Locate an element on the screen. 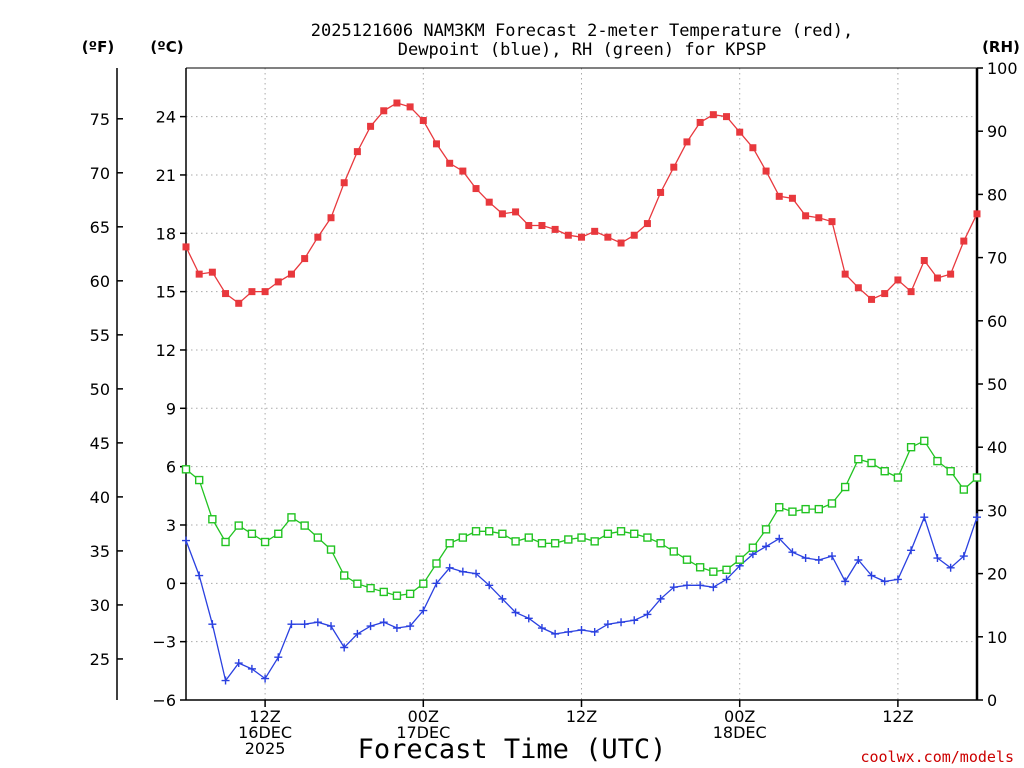  rh-tick-label: 50 is located at coordinates (997, 384).